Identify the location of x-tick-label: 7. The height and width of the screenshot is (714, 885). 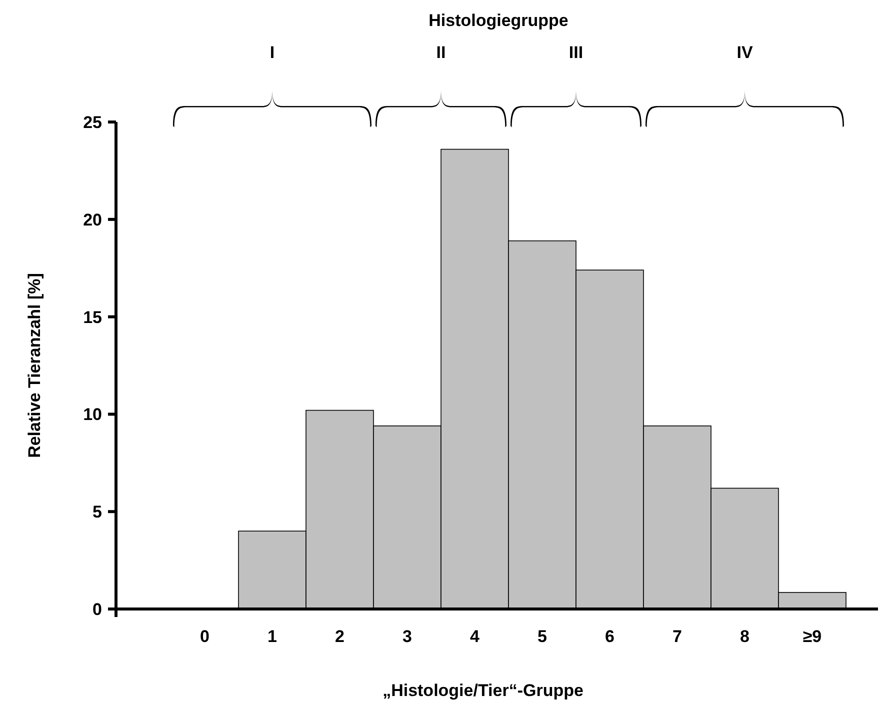
(677, 636).